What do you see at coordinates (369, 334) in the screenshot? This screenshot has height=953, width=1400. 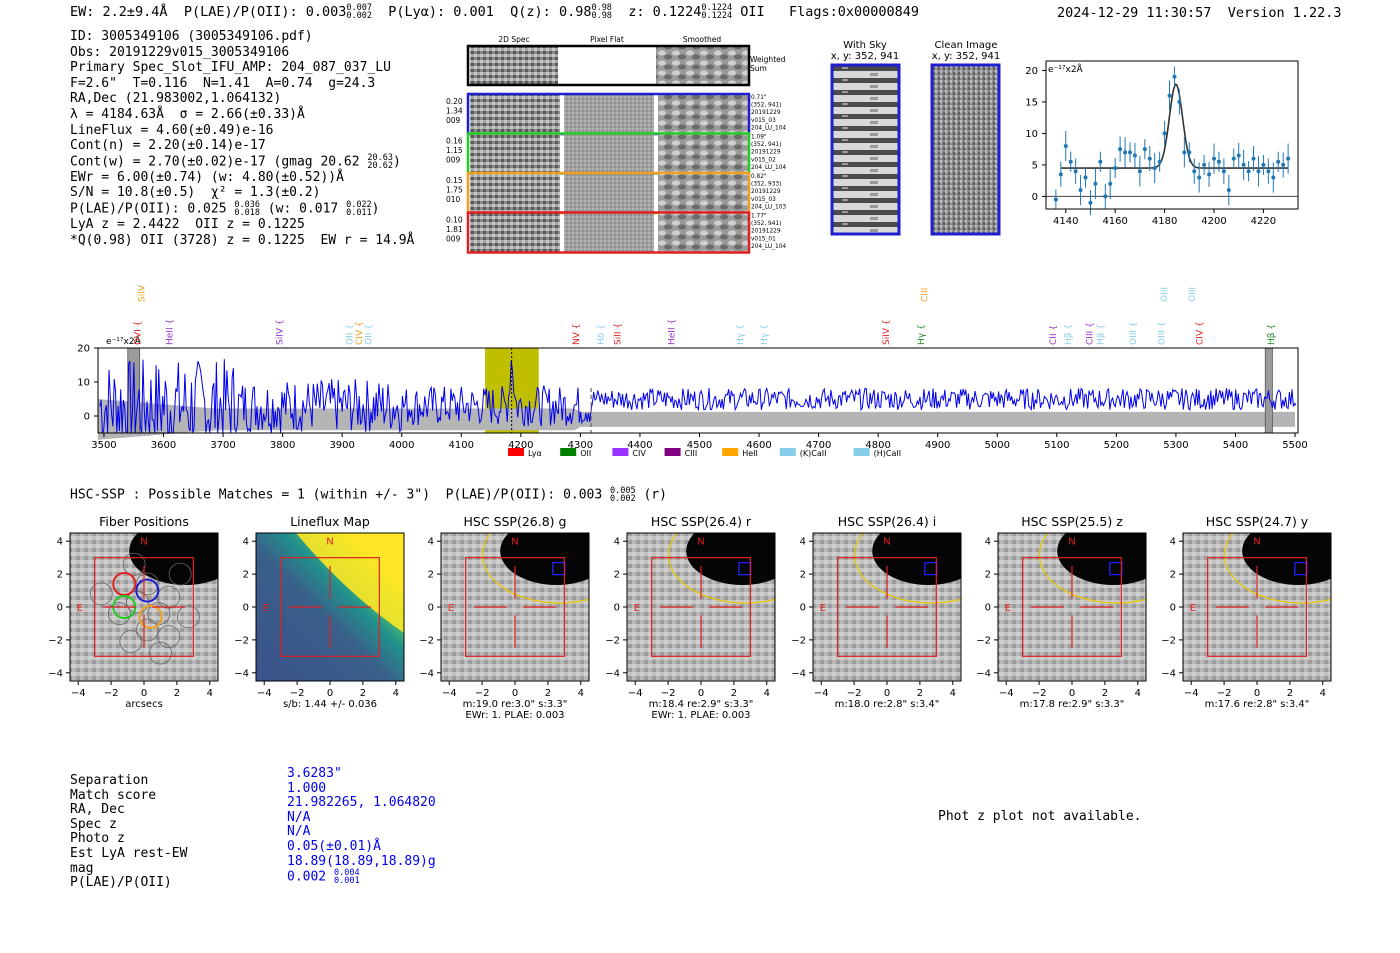 I see `emission-line-label: OII {` at bounding box center [369, 334].